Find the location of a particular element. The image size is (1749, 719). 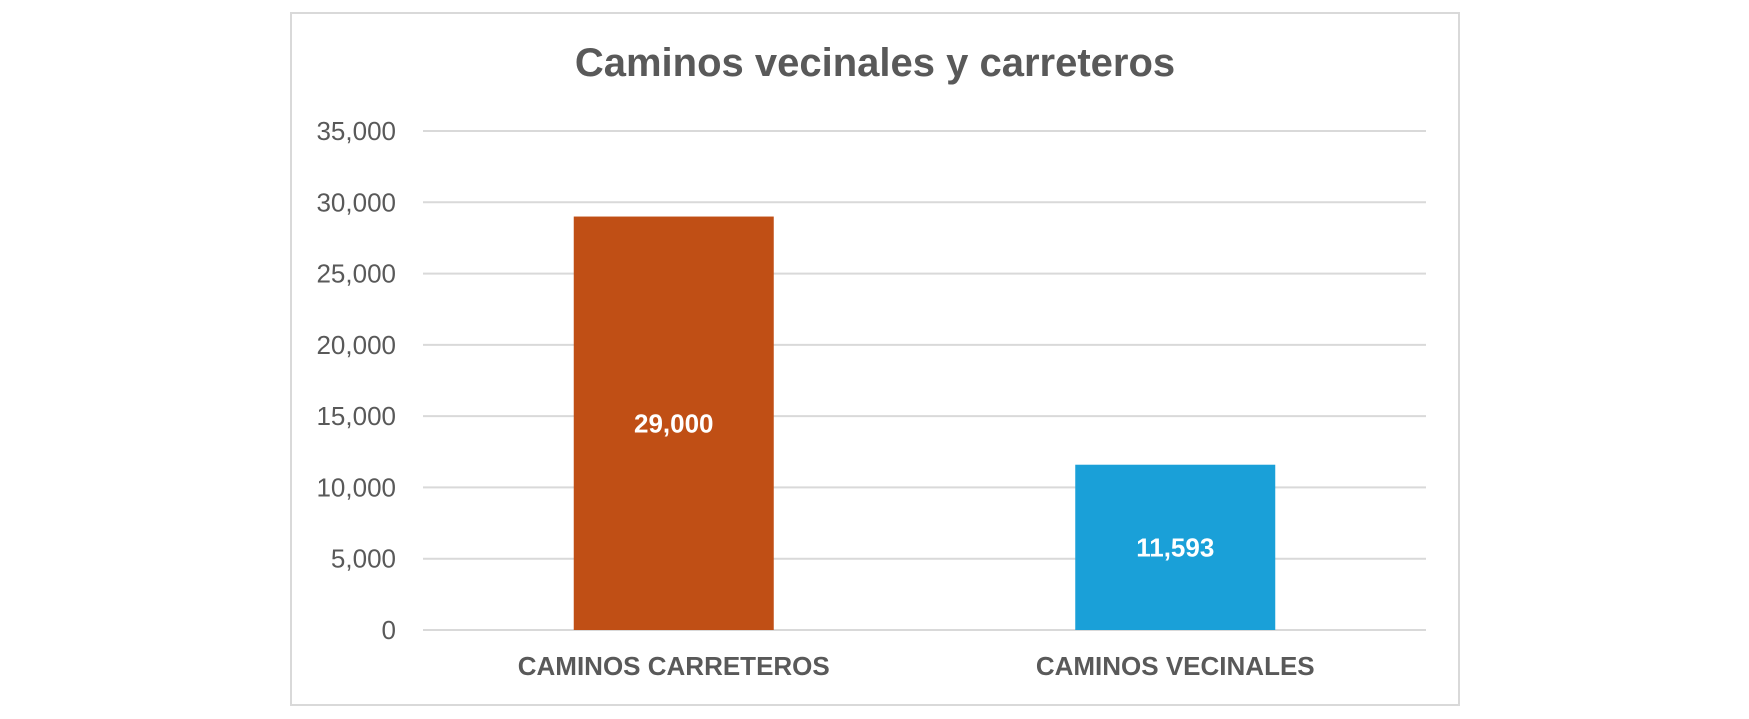

data-labels: 29,000 11,593 is located at coordinates (924, 485).